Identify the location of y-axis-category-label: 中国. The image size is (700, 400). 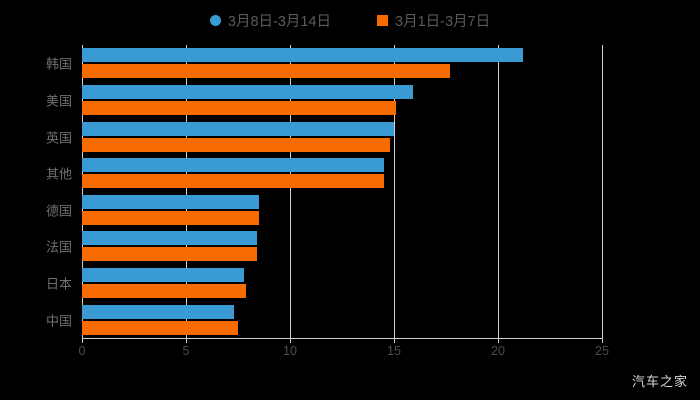
(58, 321).